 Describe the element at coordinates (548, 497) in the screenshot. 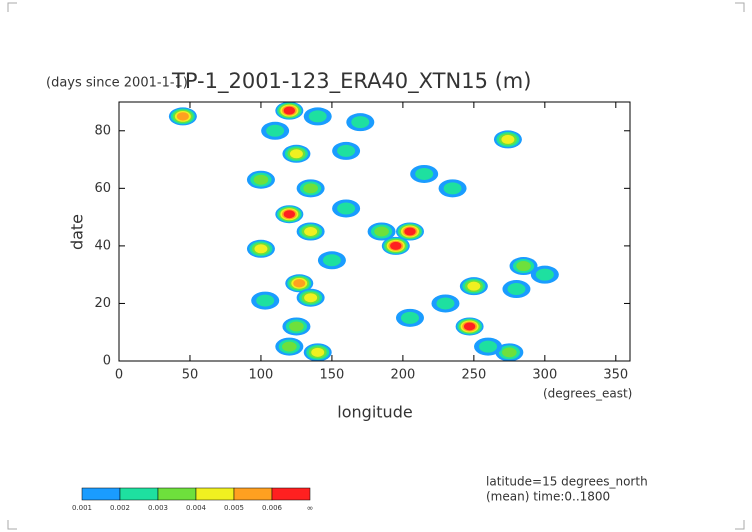

I see `note: (mean) time:0..1800` at that location.